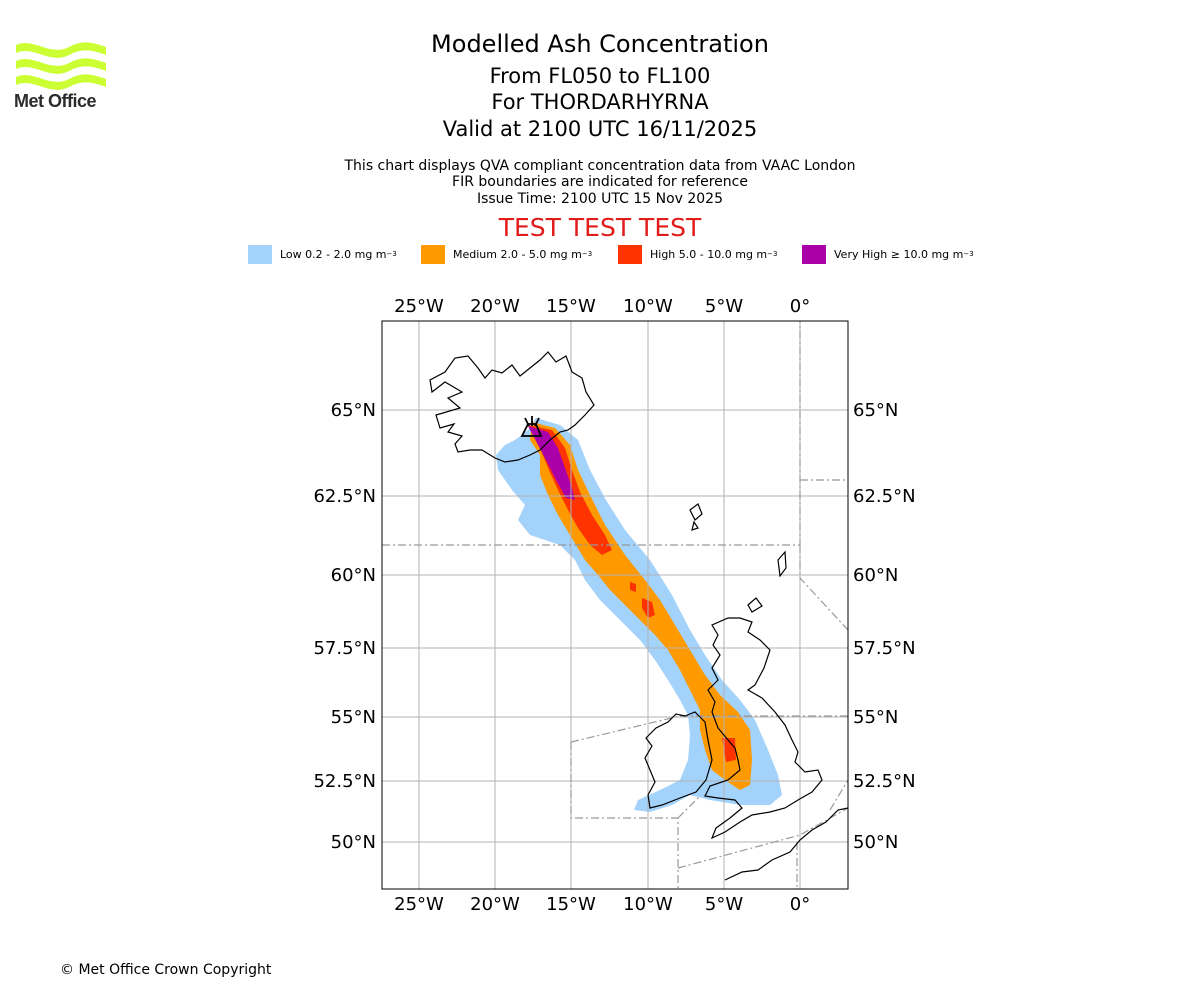 The image size is (1200, 1000). Describe the element at coordinates (391, 254) in the screenshot. I see `legend-low-unit: −3` at that location.